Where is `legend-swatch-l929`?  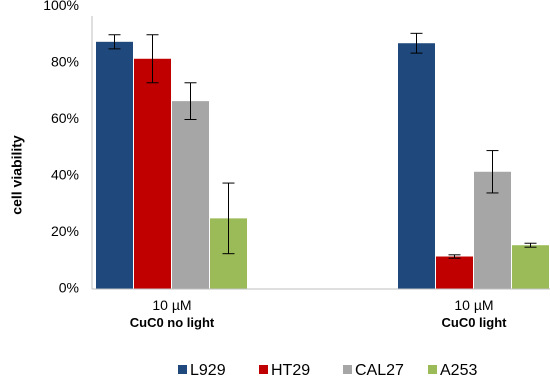
legend-swatch-l929 is located at coordinates (182, 369).